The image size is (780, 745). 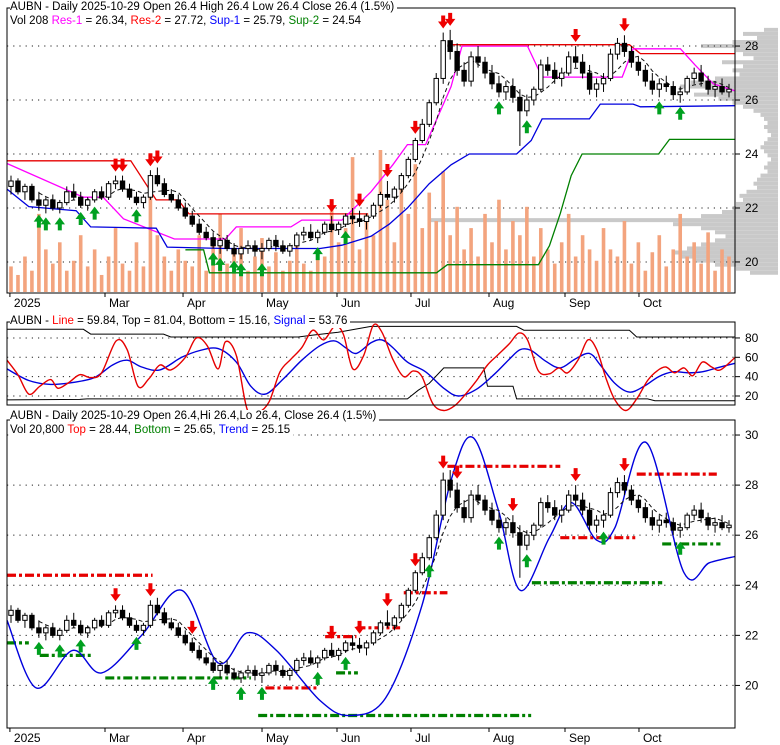 What do you see at coordinates (31, 21) in the screenshot?
I see `header-text-segment: Vol 208` at bounding box center [31, 21].